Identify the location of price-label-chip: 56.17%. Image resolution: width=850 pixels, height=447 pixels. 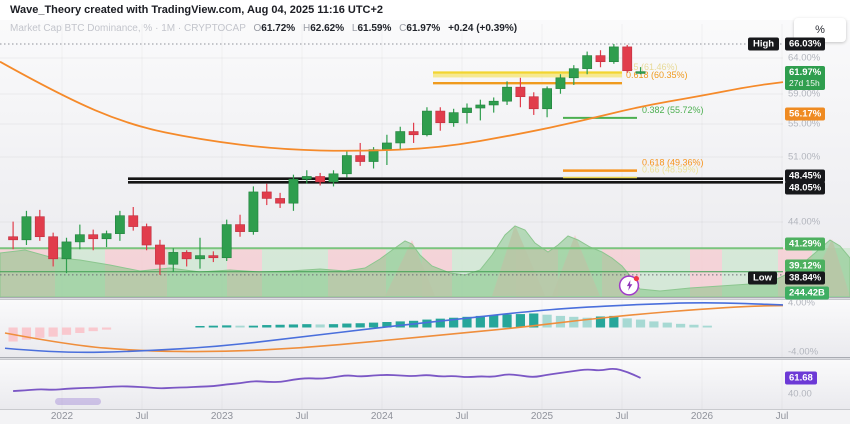
(805, 114).